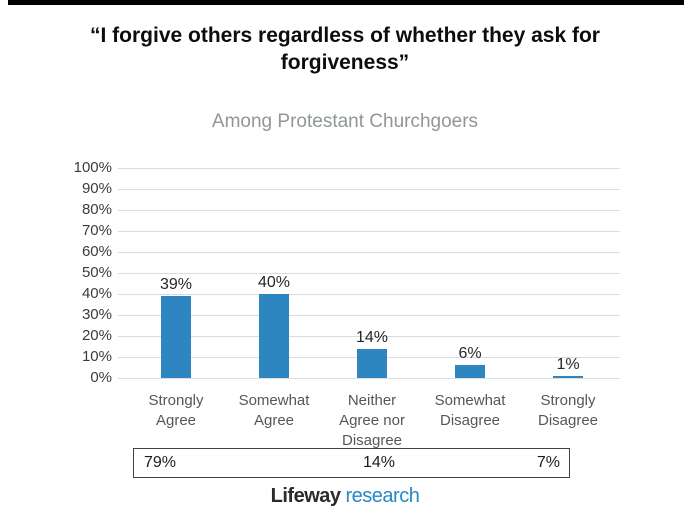 Image resolution: width=690 pixels, height=511 pixels. I want to click on y-tick-label: 80%, so click(96, 209).